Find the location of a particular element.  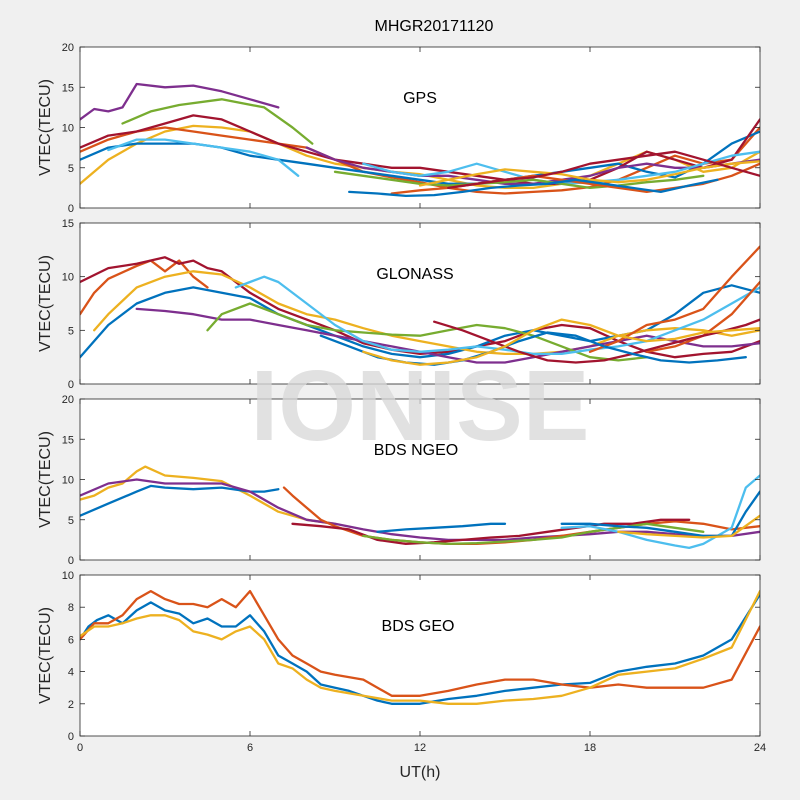

panel-2-ytick-label-3: 15 is located at coordinates (68, 440).